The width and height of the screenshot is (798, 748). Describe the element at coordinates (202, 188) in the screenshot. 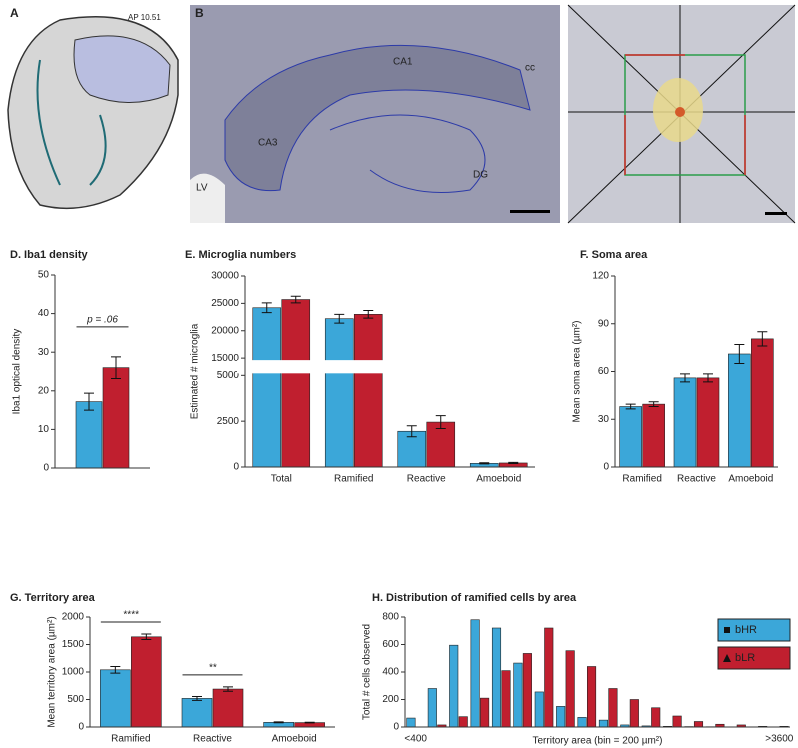

I see `region-label: LV` at that location.